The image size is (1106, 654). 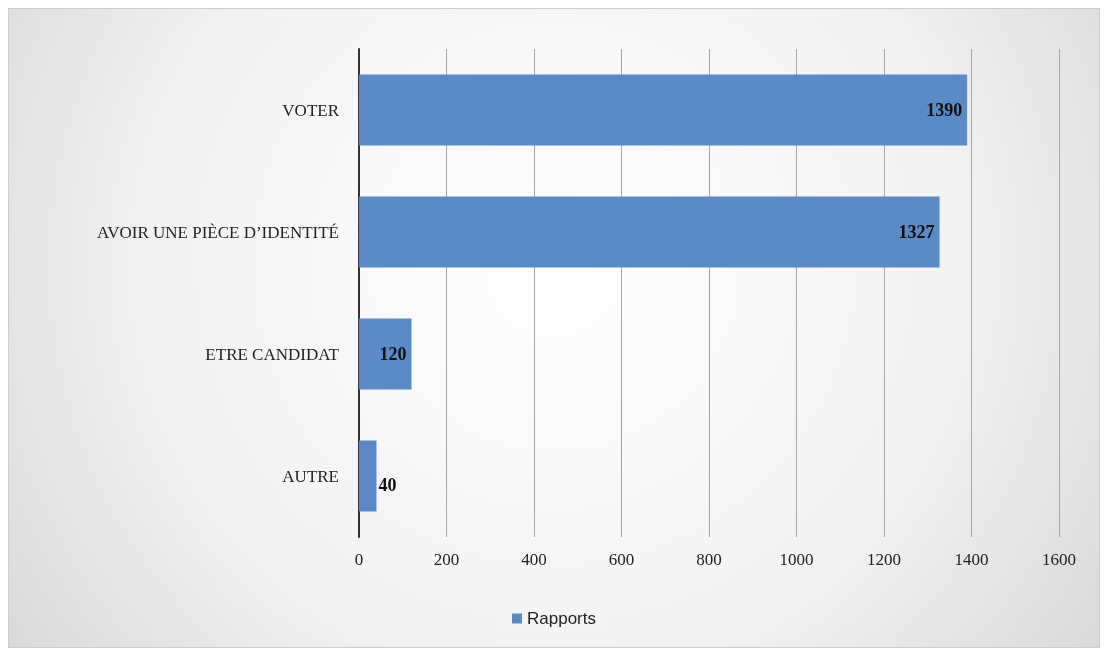 I want to click on legend-label: Rapports, so click(x=561, y=618).